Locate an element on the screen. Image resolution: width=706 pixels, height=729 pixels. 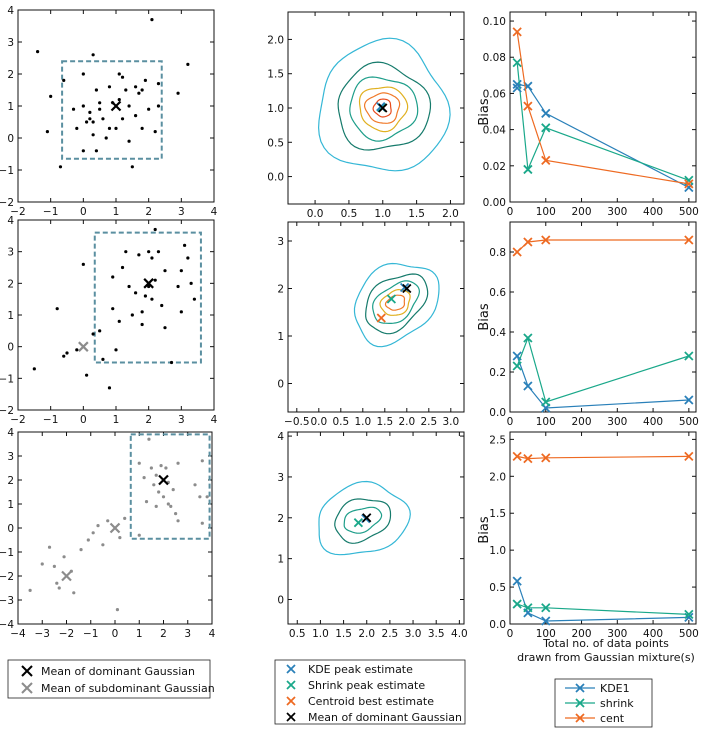
panel-2: −2 −1 0 1 2 3 4 −2 −1 0 1 2 3 4 is located at coordinates (109, 320).